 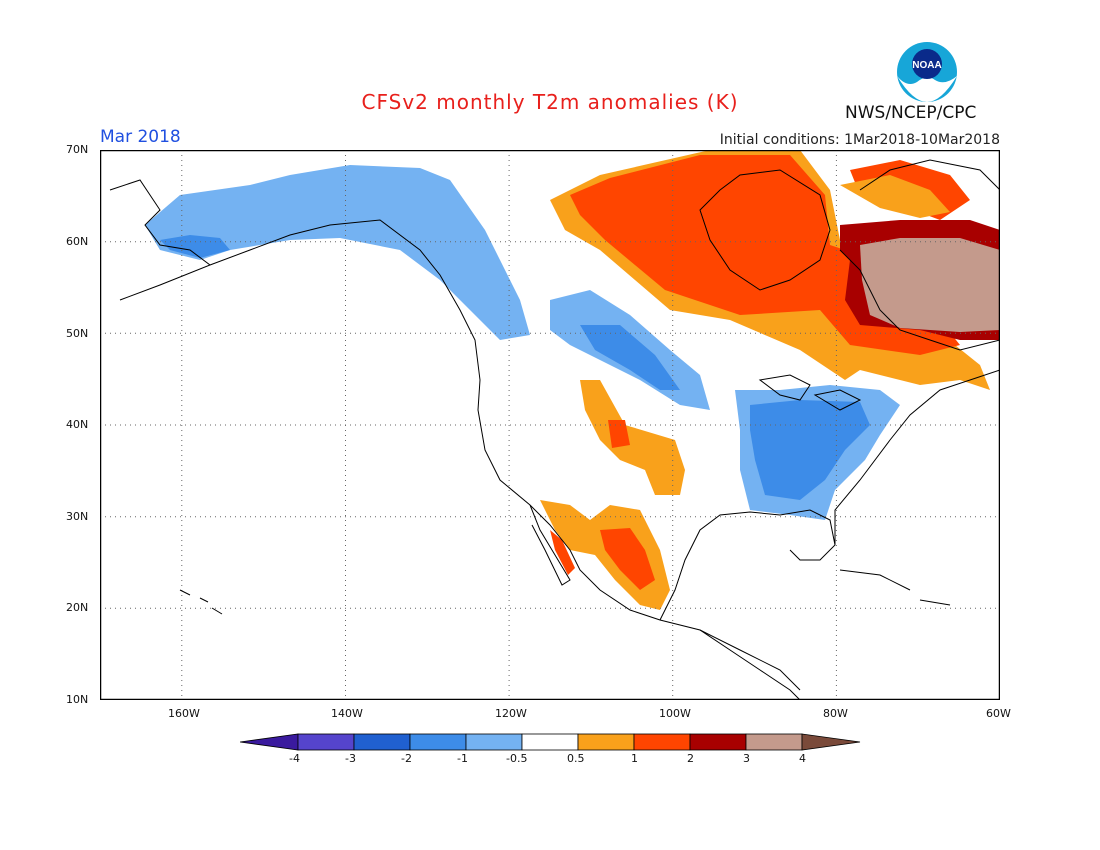 I want to click on colorbar-label: 4, so click(x=802, y=758).